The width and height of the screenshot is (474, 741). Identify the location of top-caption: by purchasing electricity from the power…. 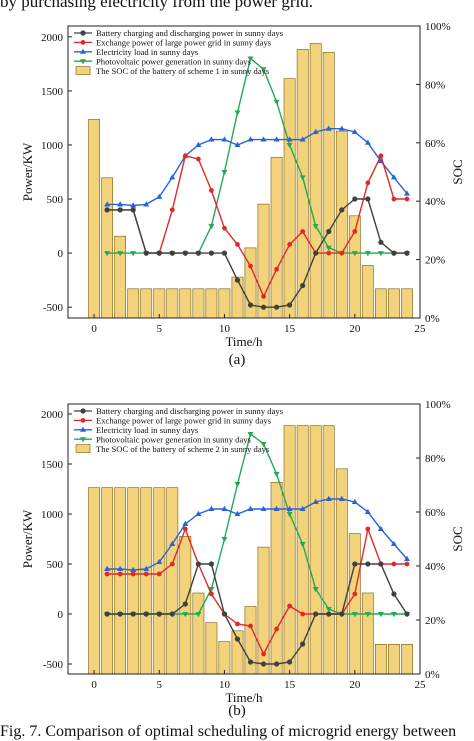
(156, 5).